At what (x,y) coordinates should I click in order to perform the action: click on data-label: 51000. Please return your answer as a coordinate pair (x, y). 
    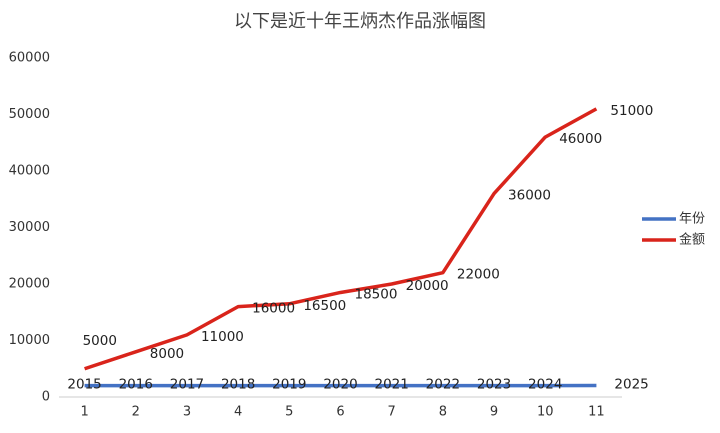
    Looking at the image, I should click on (631, 111).